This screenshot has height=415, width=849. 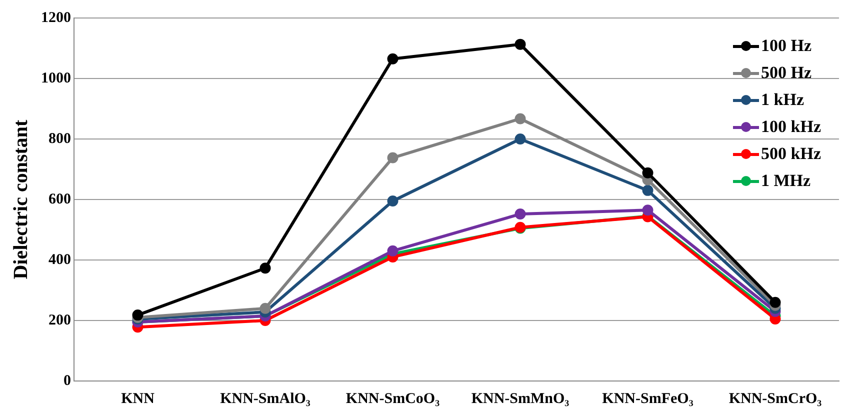 What do you see at coordinates (786, 46) in the screenshot?
I see `legend-label: 100 Hz` at bounding box center [786, 46].